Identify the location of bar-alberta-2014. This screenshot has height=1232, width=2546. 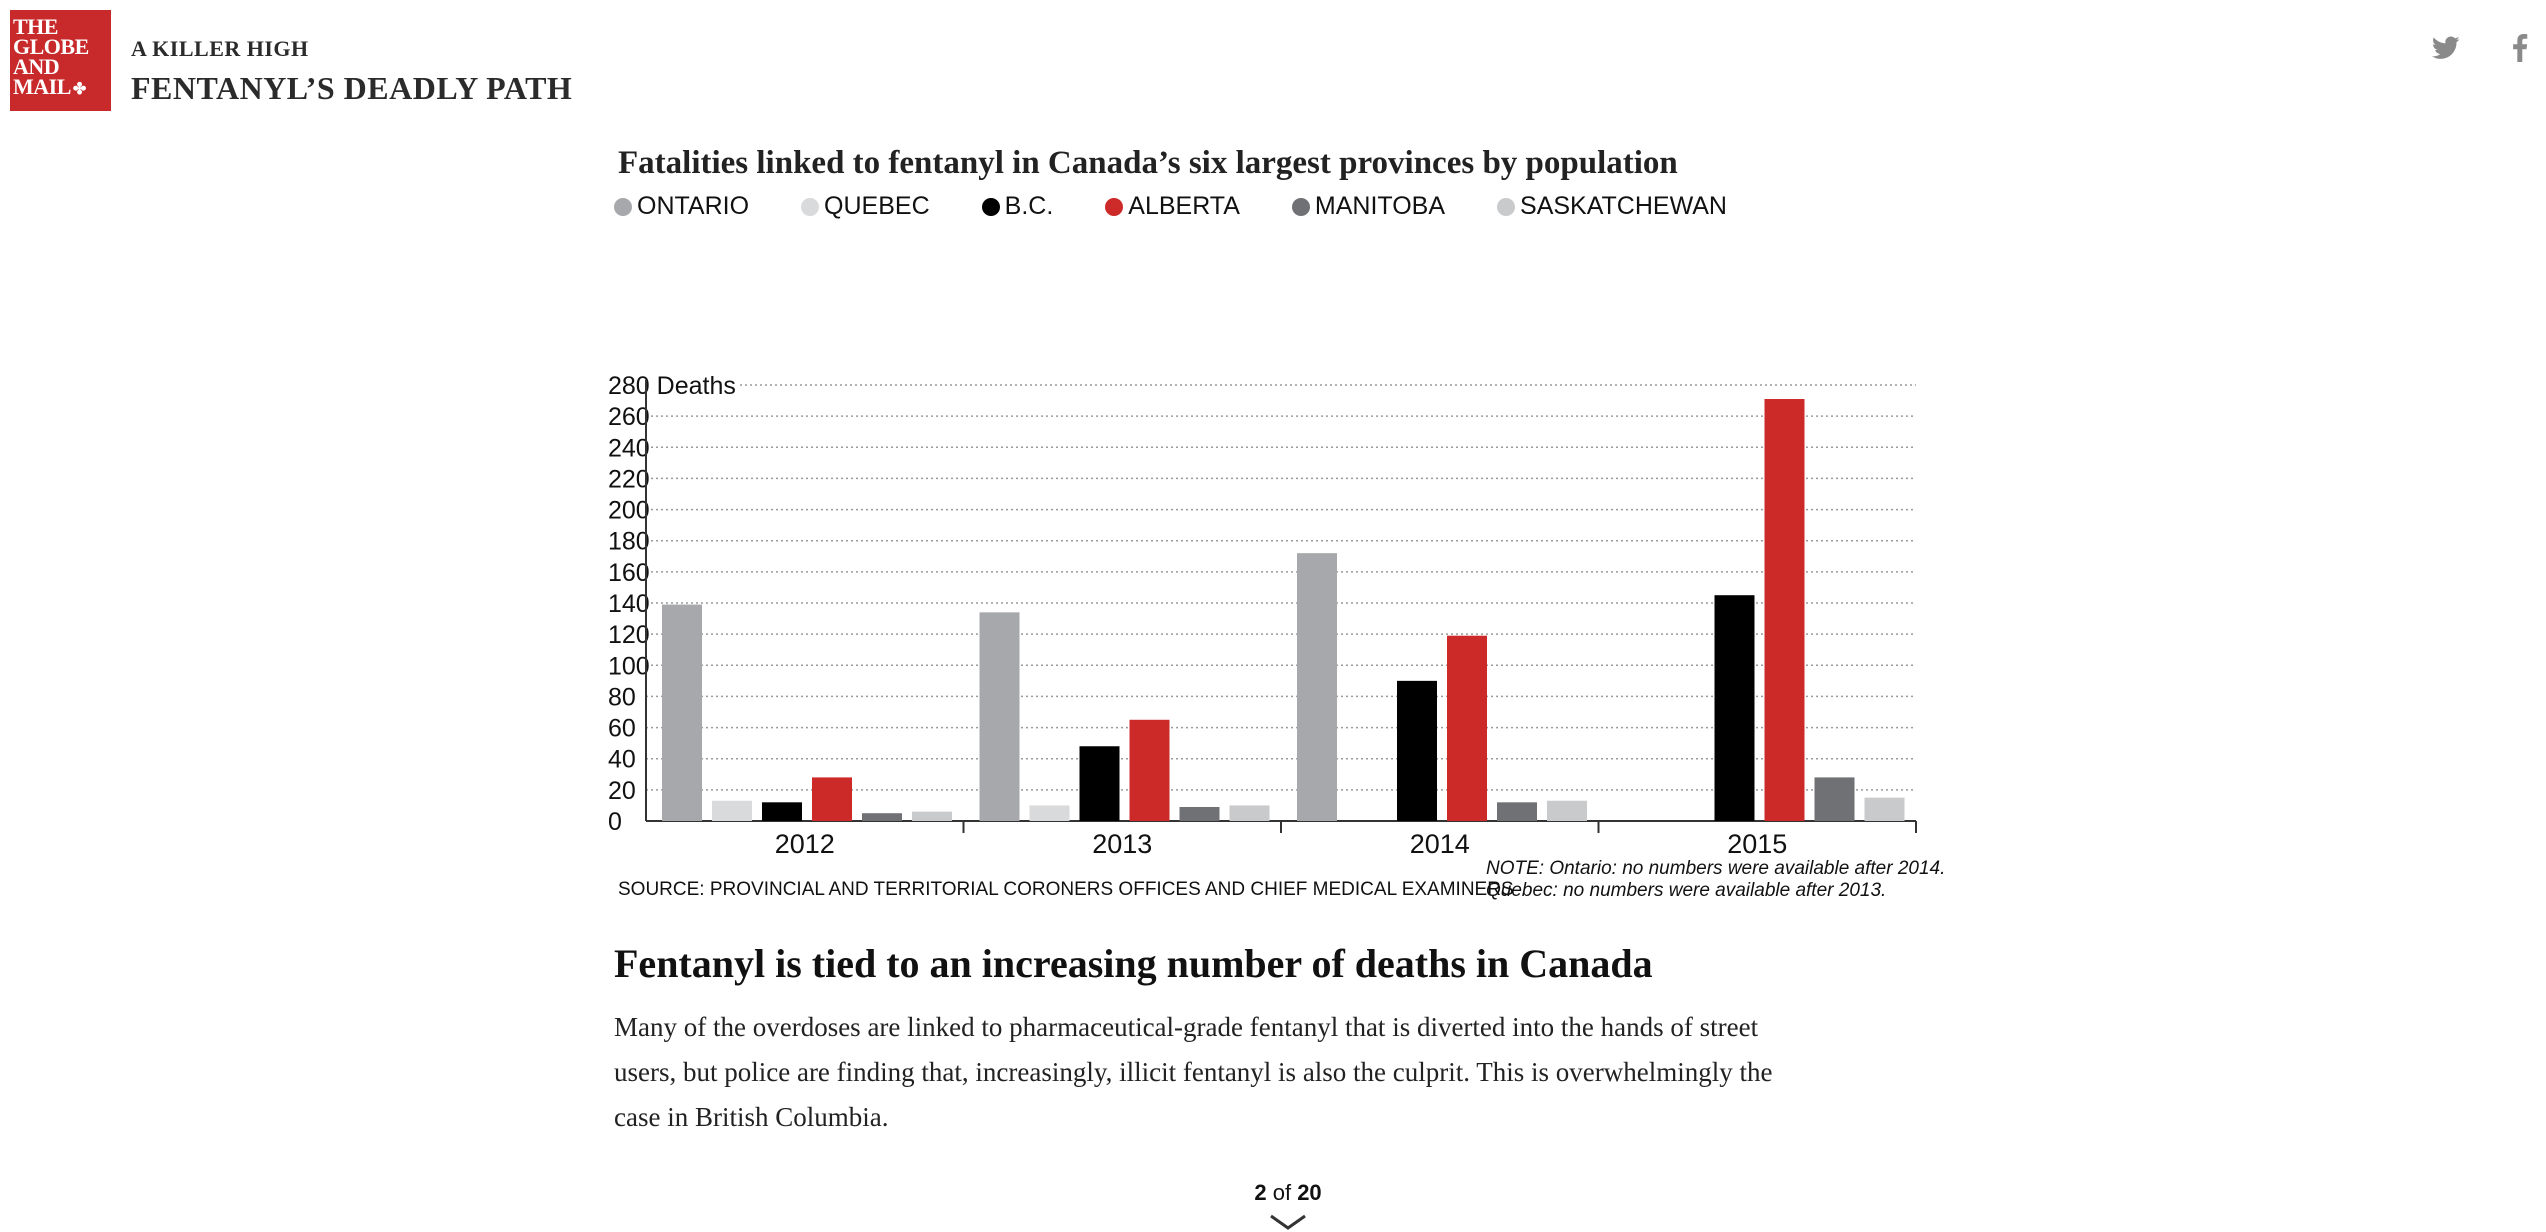
(1467, 728).